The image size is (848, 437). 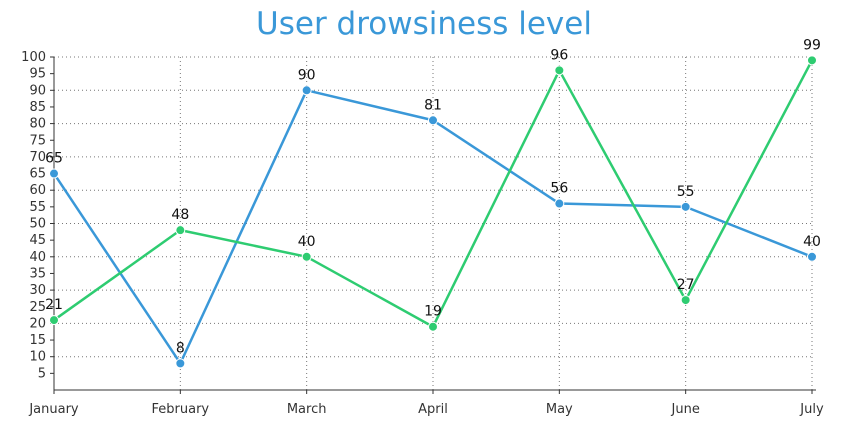 I want to click on data-label: 48, so click(x=180, y=215).